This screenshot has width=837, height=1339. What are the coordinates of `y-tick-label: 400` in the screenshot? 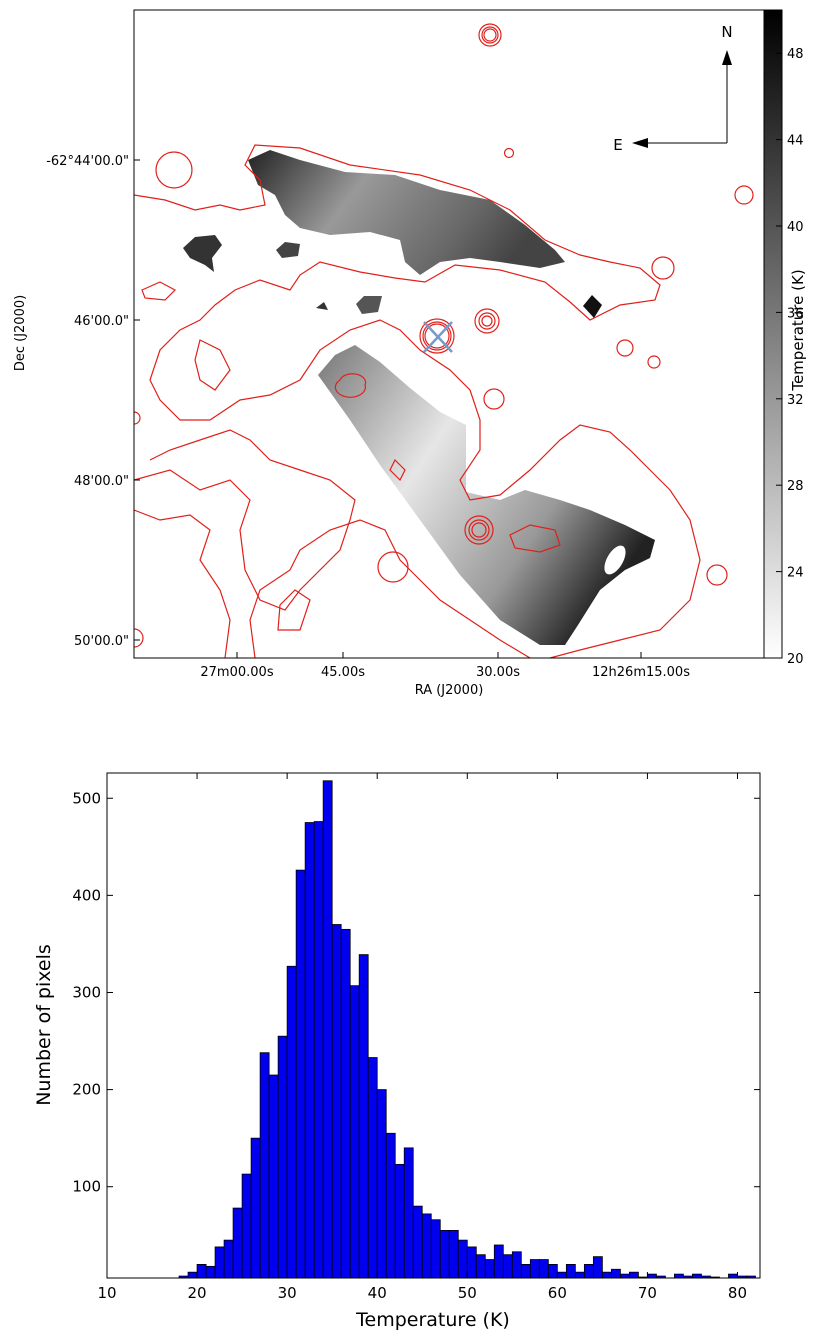 It's located at (86, 895).